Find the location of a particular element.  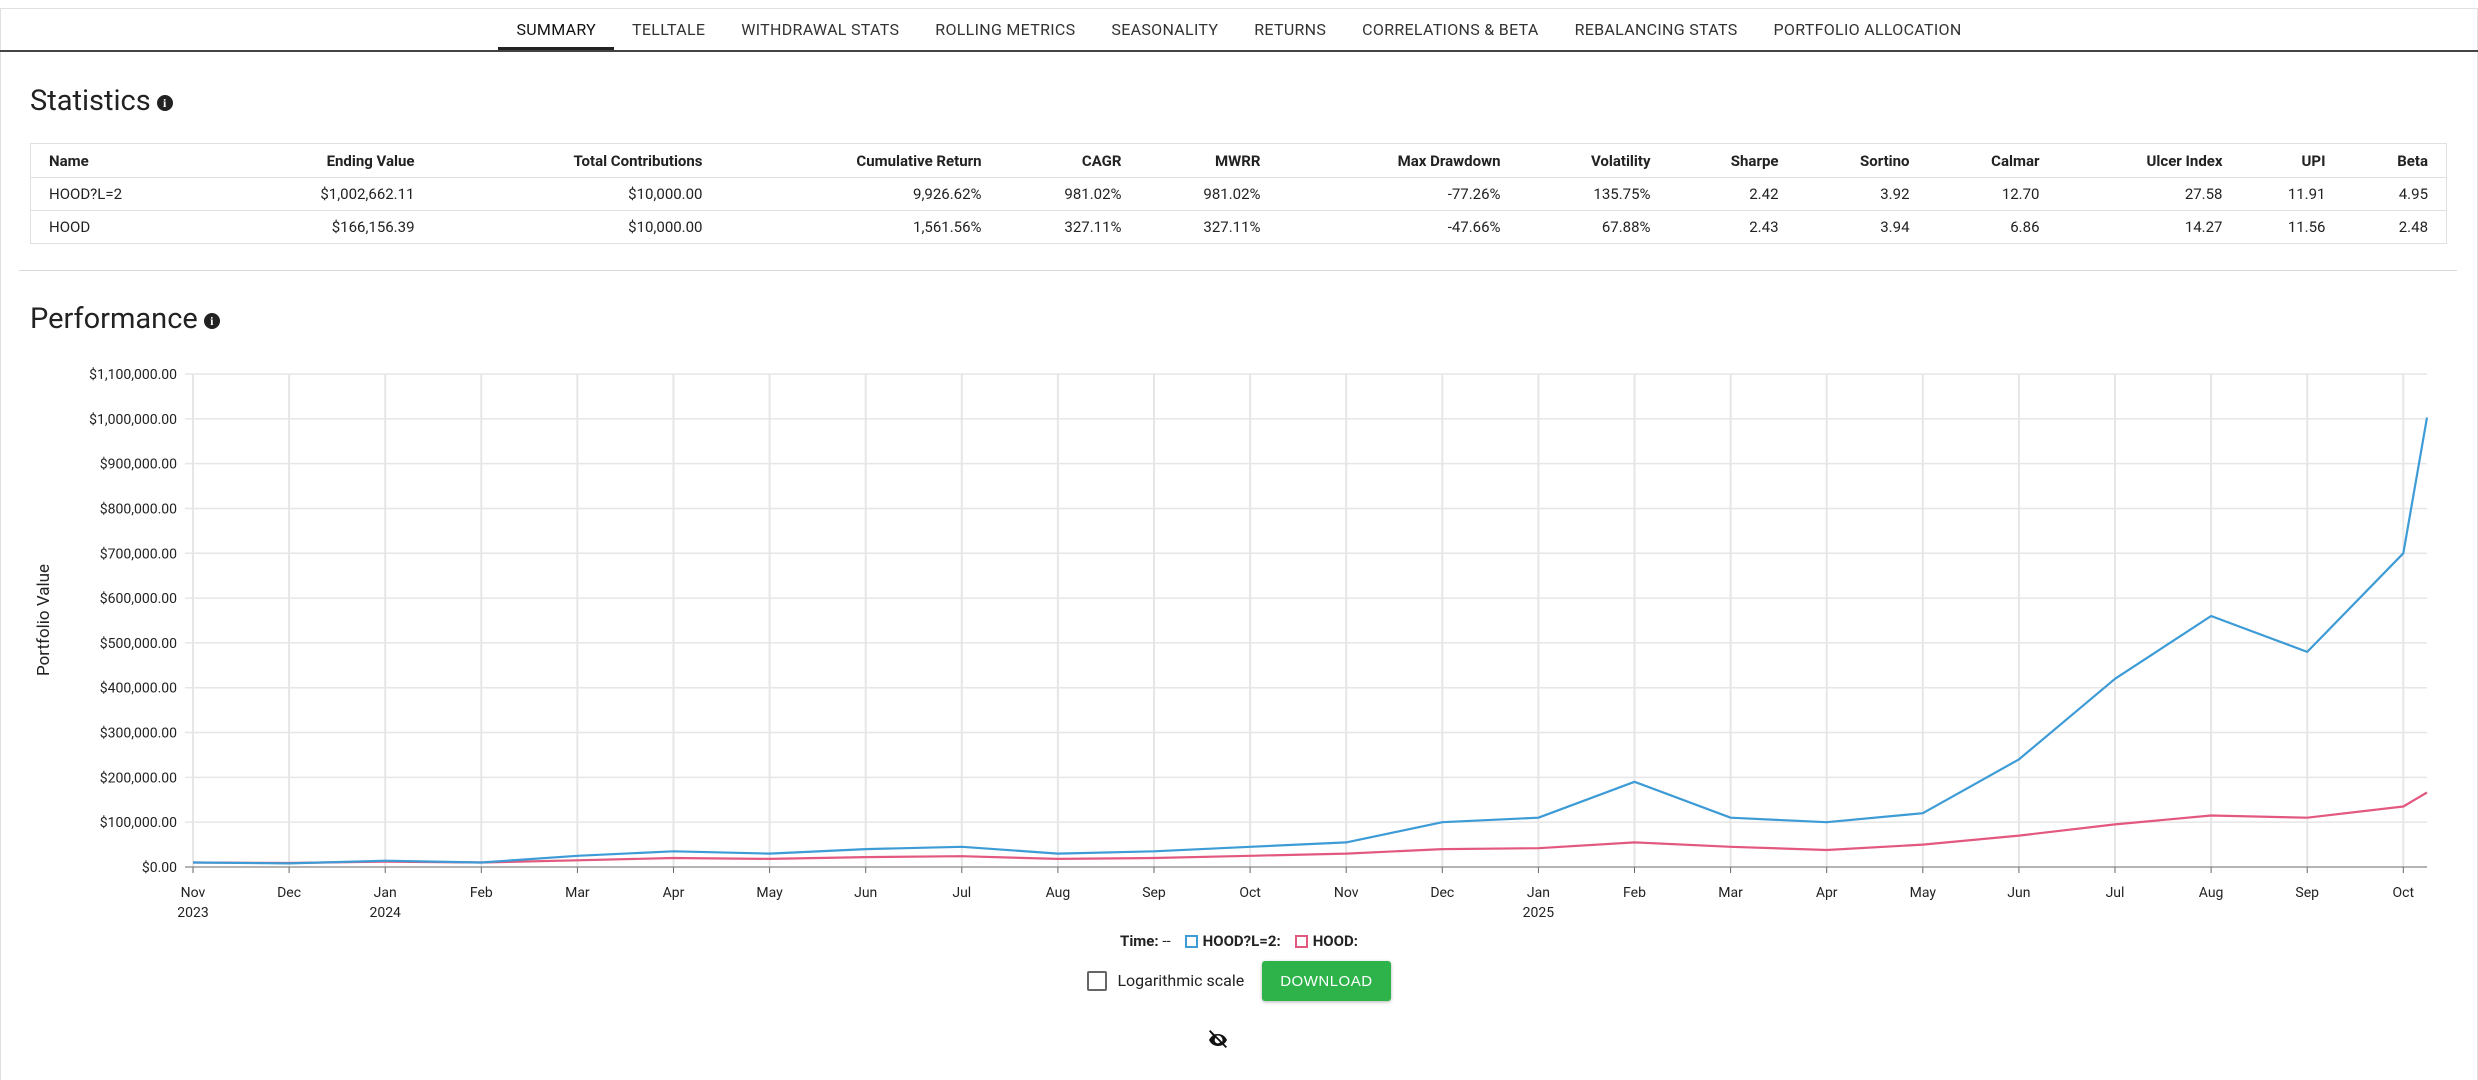

y-tick-label: $100,000.00 is located at coordinates (138, 822).